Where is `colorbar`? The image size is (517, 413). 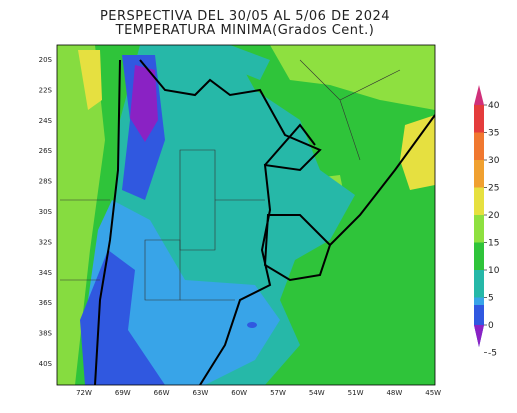
colorbar is located at coordinates (479, 216).